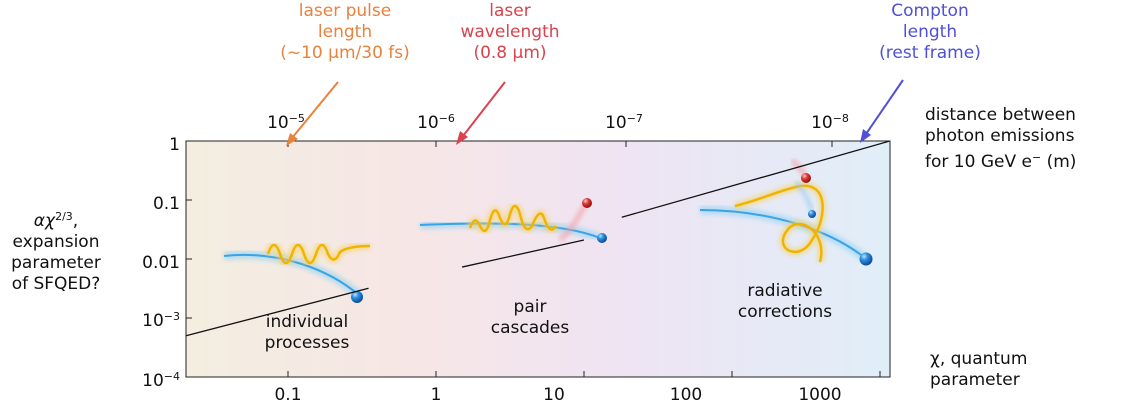 The image size is (1125, 410). Describe the element at coordinates (292, 139) in the screenshot. I see `pulse-length-arrowhead` at that location.